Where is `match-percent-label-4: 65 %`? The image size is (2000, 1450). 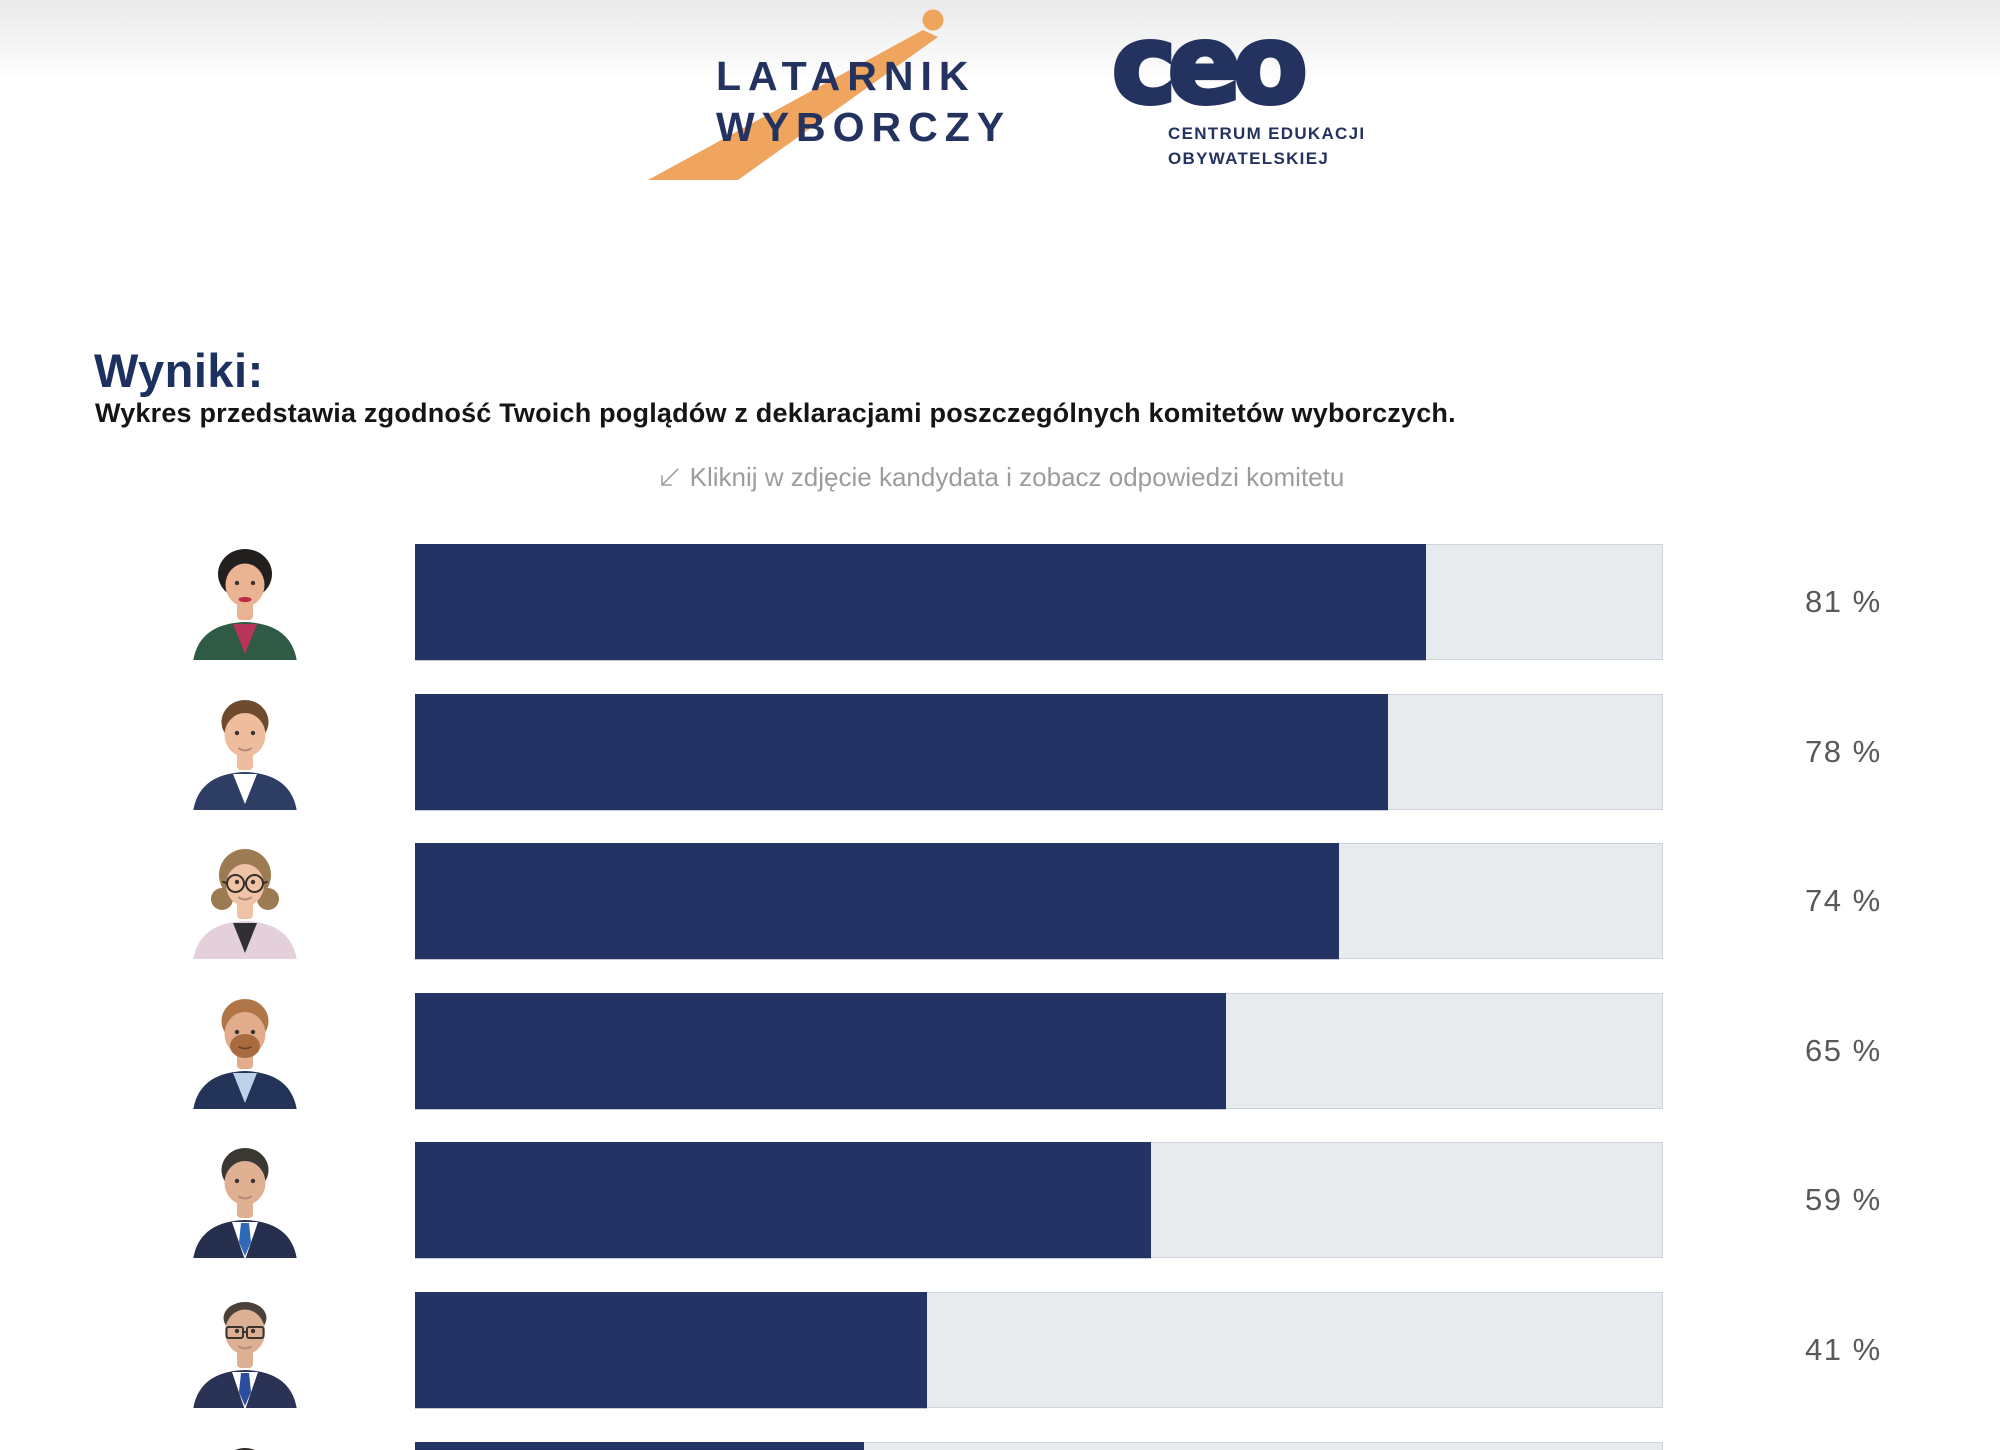
match-percent-label-4: 65 % is located at coordinates (1843, 1050).